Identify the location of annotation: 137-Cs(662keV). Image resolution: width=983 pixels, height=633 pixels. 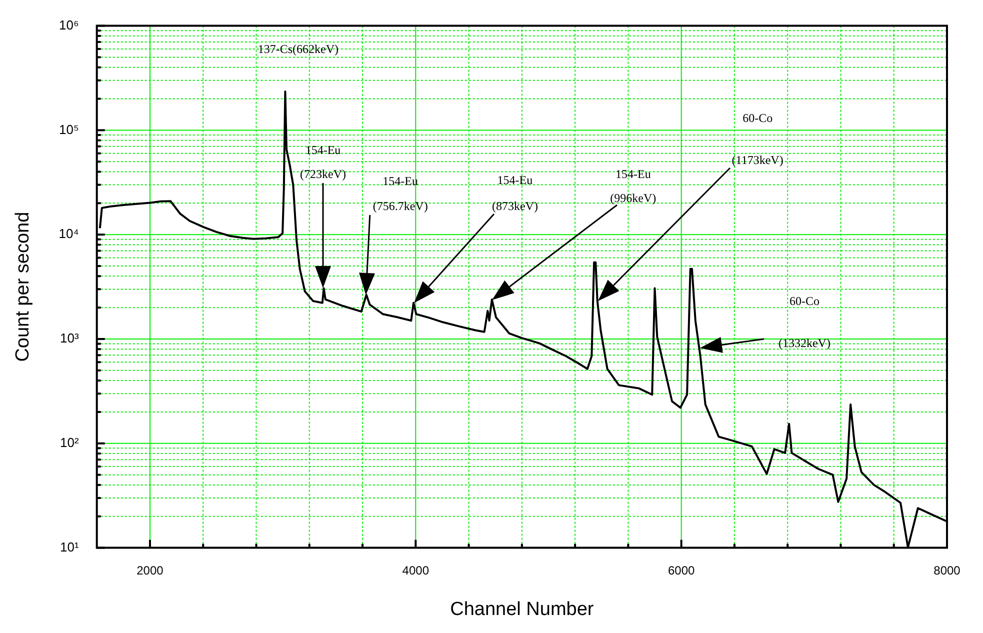
(298, 49).